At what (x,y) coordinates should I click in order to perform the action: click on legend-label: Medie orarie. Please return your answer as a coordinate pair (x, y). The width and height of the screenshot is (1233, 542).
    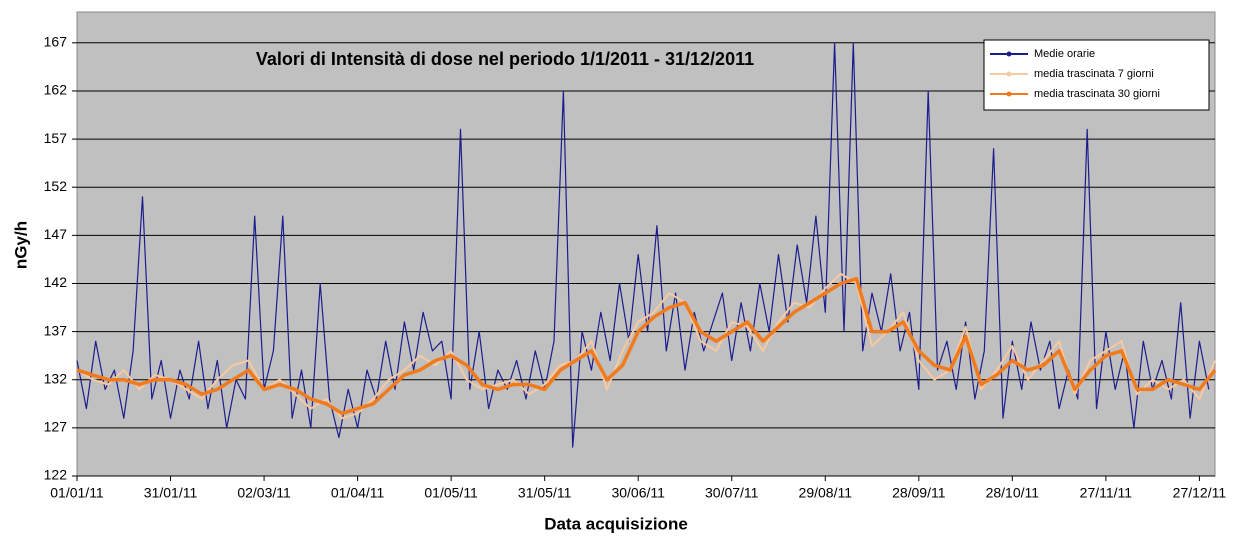
    Looking at the image, I should click on (1064, 54).